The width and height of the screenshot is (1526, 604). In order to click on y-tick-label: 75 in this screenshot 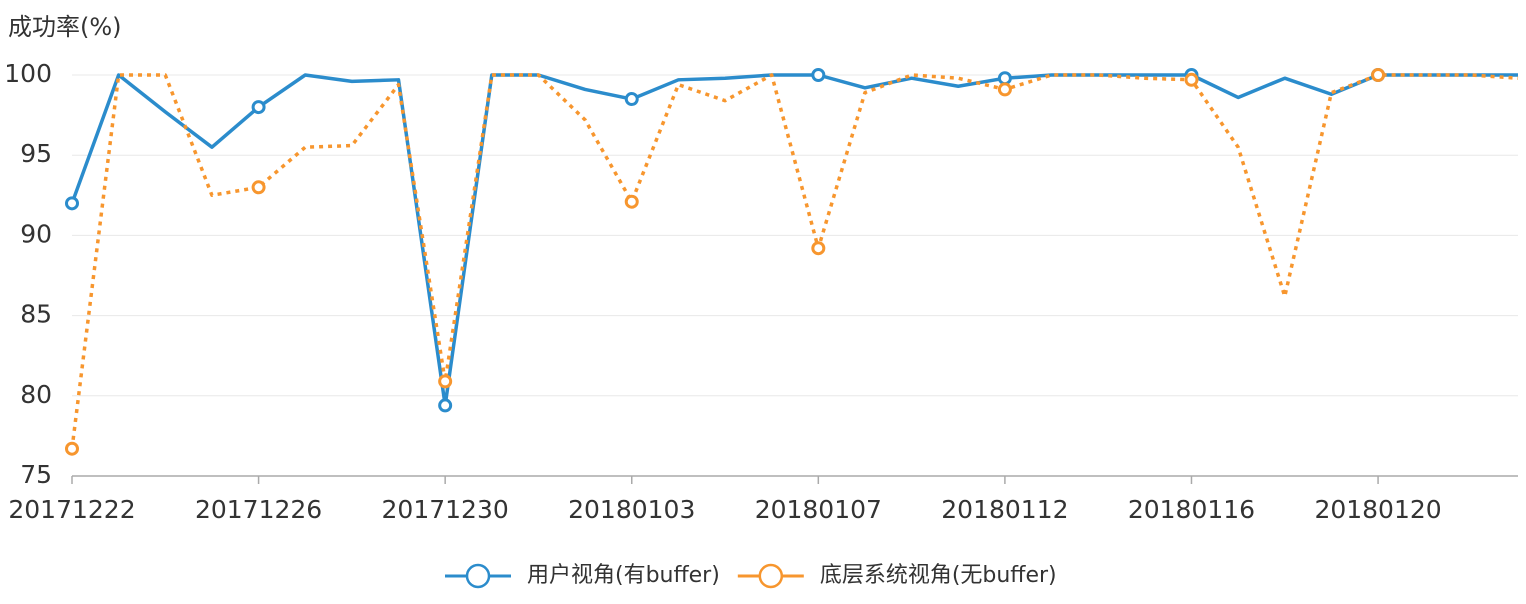, I will do `click(36, 474)`.